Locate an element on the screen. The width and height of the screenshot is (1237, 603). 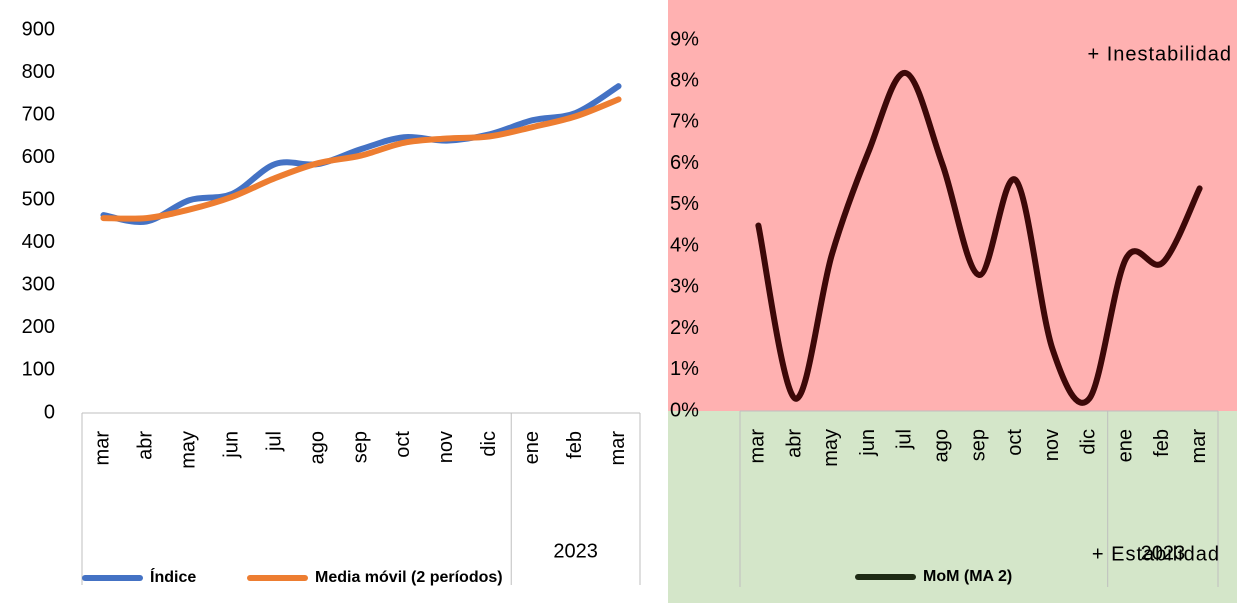
y-tick-label: 700 is located at coordinates (38, 114).